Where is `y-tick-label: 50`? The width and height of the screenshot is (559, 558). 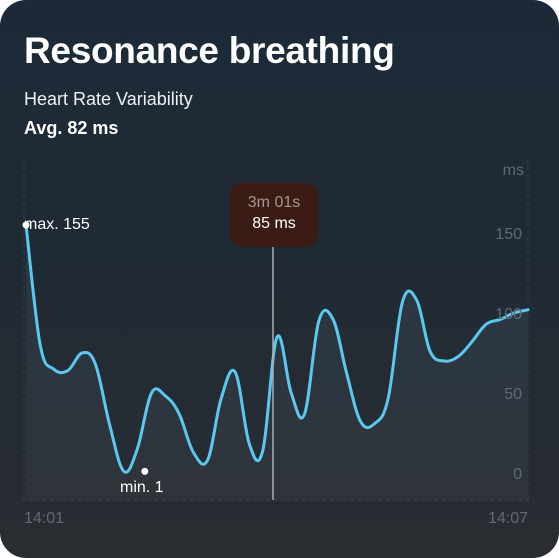
y-tick-label: 50 is located at coordinates (513, 394).